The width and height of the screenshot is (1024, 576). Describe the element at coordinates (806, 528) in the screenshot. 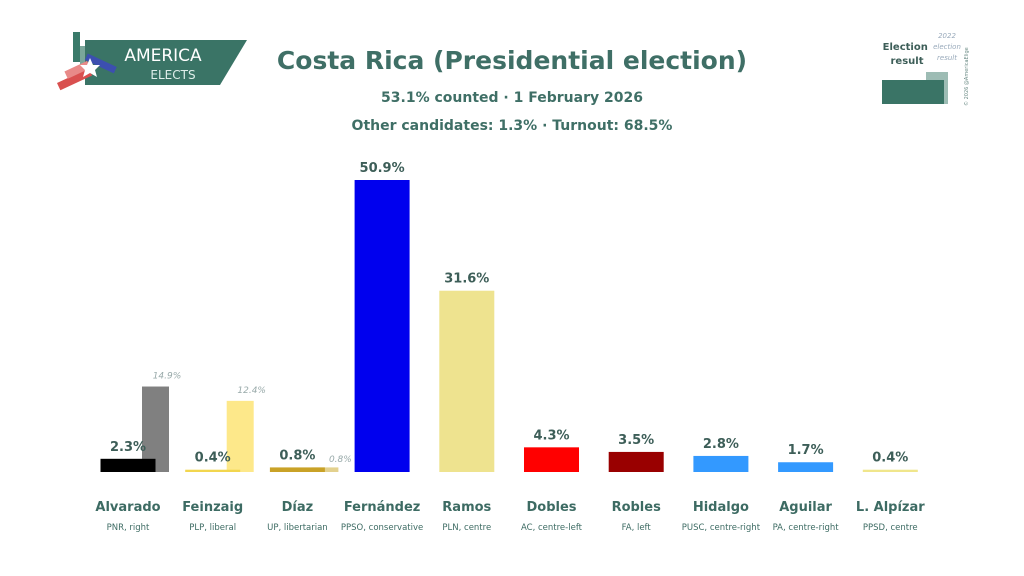

I see `party-label: PA, centre-right` at that location.